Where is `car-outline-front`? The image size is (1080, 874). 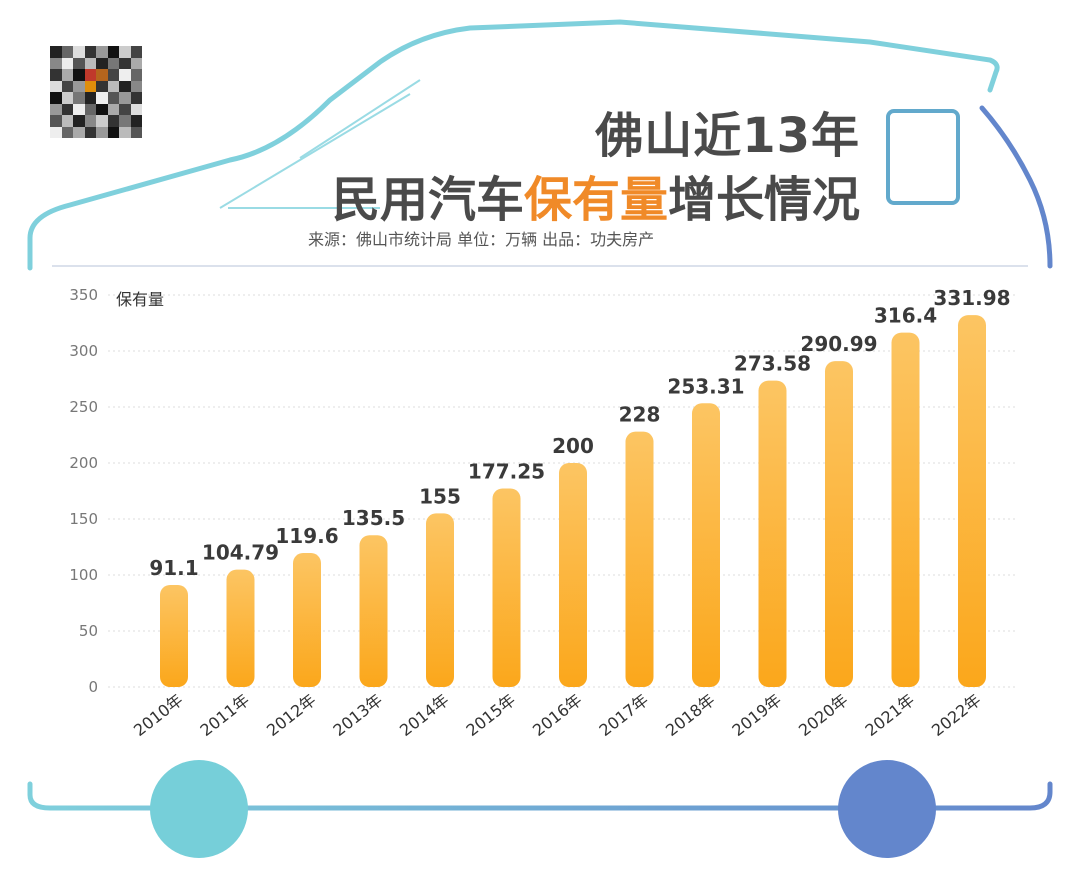 car-outline-front is located at coordinates (1016, 187).